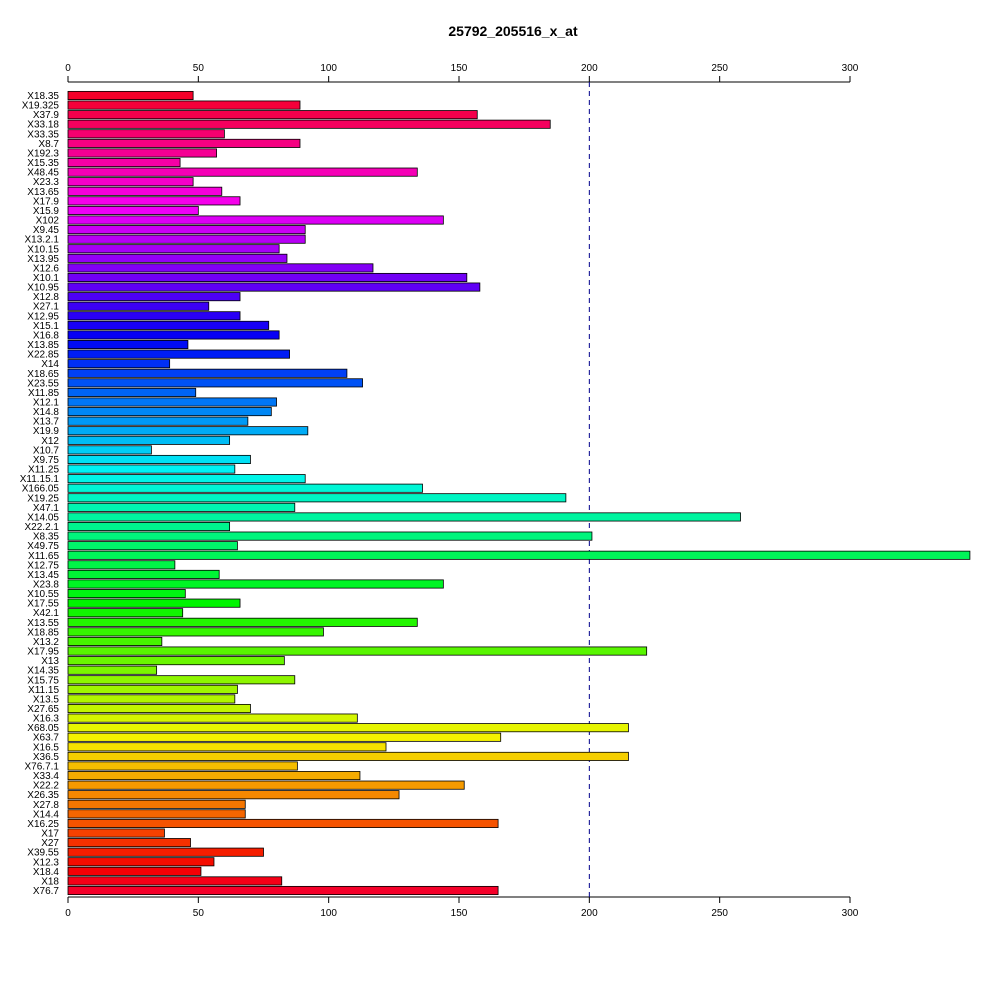 The image size is (1000, 1000). I want to click on category-label: X192.3, so click(43, 153).